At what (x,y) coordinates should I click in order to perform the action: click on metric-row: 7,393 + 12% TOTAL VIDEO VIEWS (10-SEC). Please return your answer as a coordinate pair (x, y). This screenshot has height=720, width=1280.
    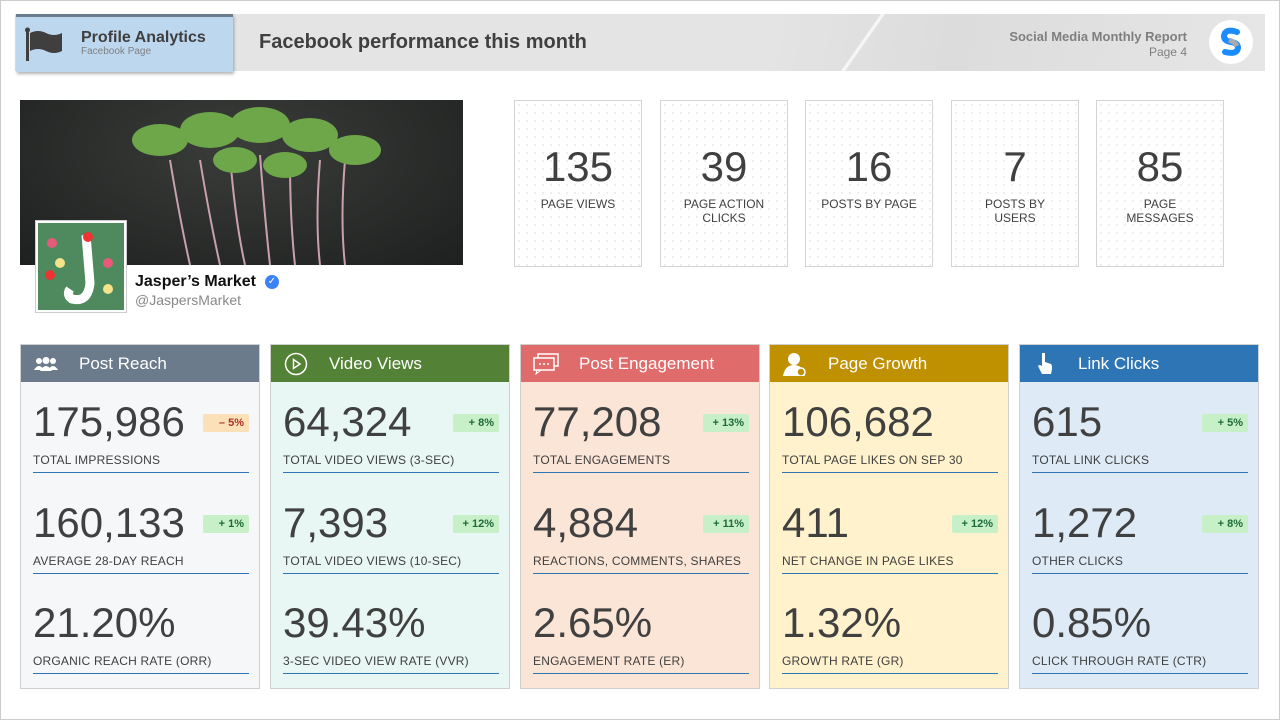
    Looking at the image, I should click on (391, 537).